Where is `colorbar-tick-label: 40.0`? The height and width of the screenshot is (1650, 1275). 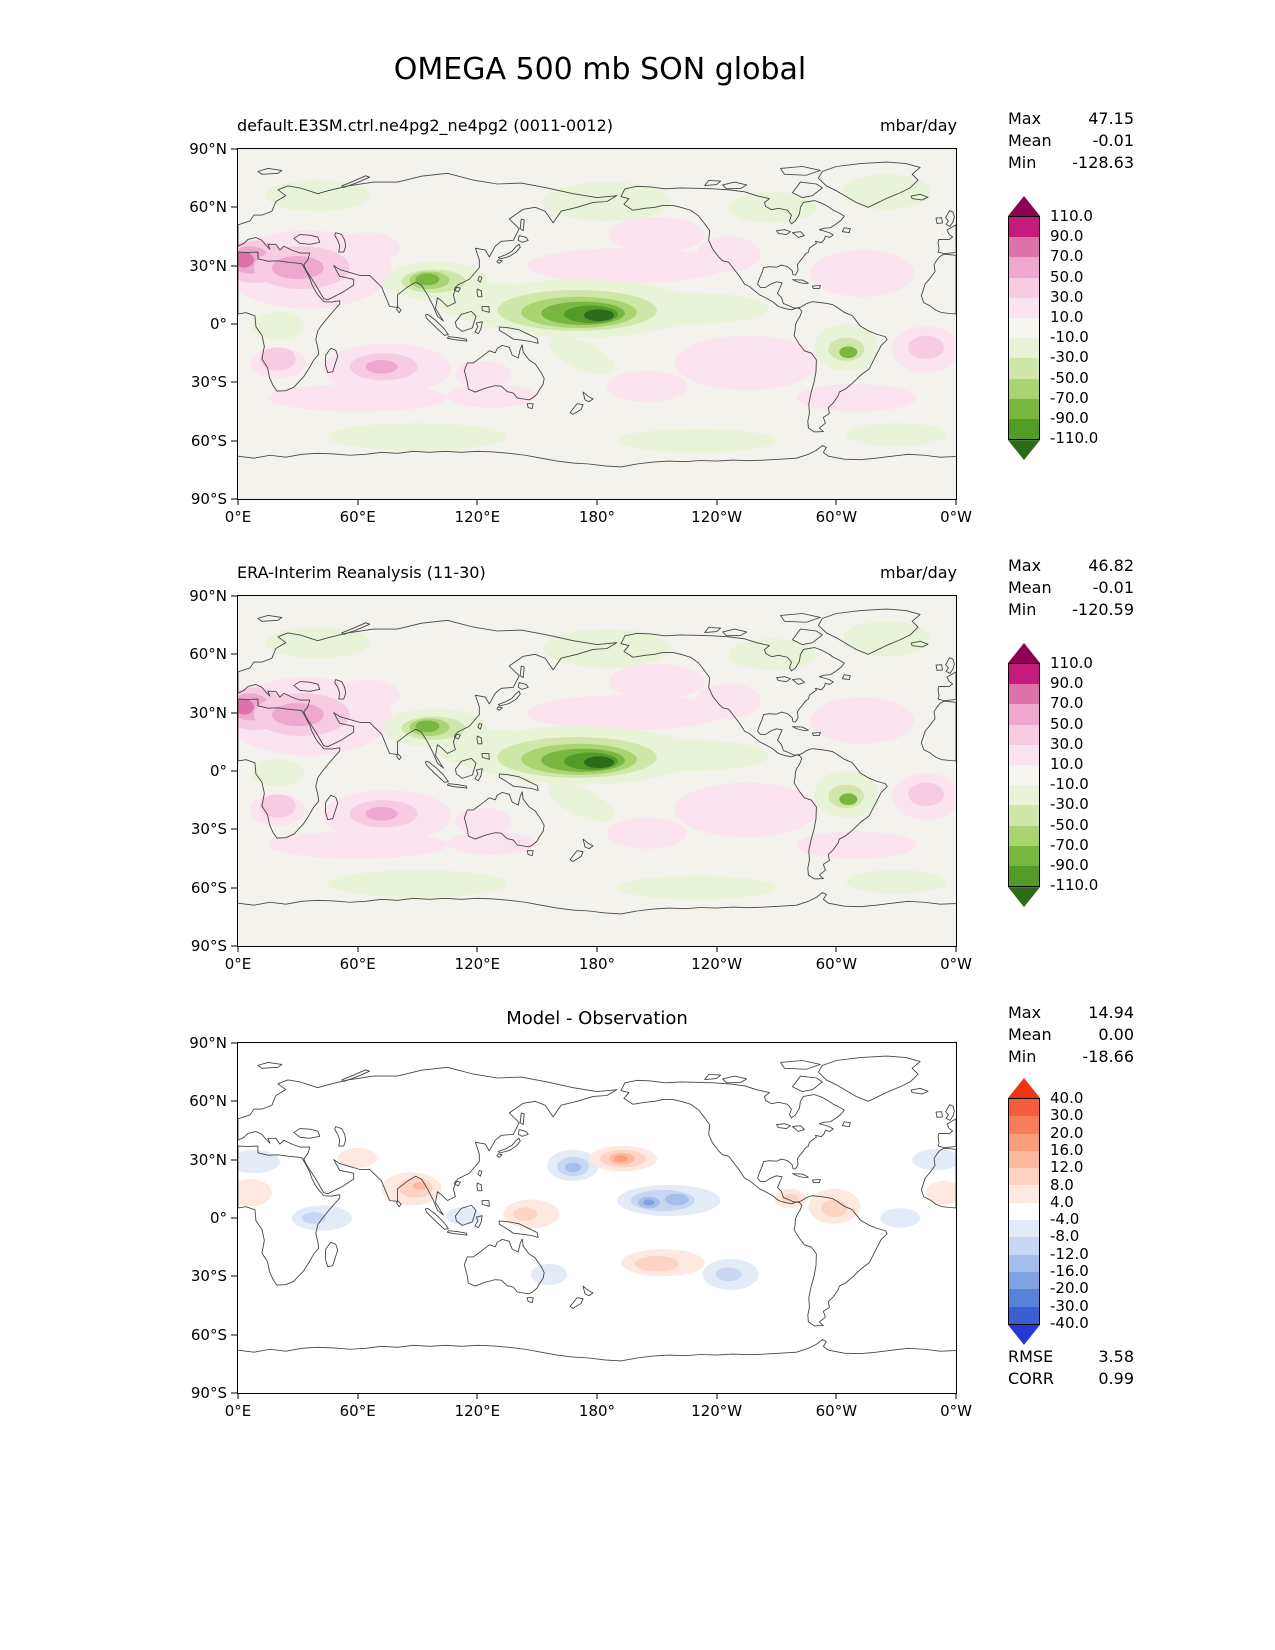
colorbar-tick-label: 40.0 is located at coordinates (1067, 1098).